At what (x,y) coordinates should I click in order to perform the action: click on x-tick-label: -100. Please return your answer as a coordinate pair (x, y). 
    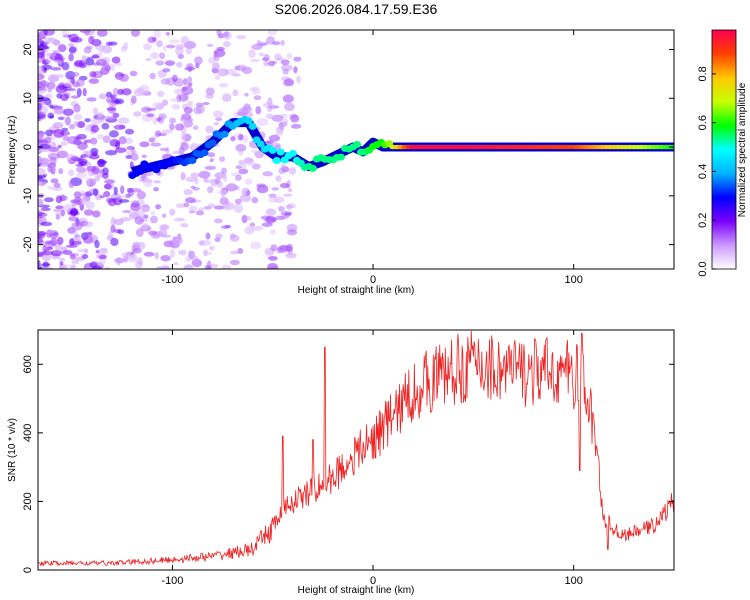
    Looking at the image, I should click on (172, 280).